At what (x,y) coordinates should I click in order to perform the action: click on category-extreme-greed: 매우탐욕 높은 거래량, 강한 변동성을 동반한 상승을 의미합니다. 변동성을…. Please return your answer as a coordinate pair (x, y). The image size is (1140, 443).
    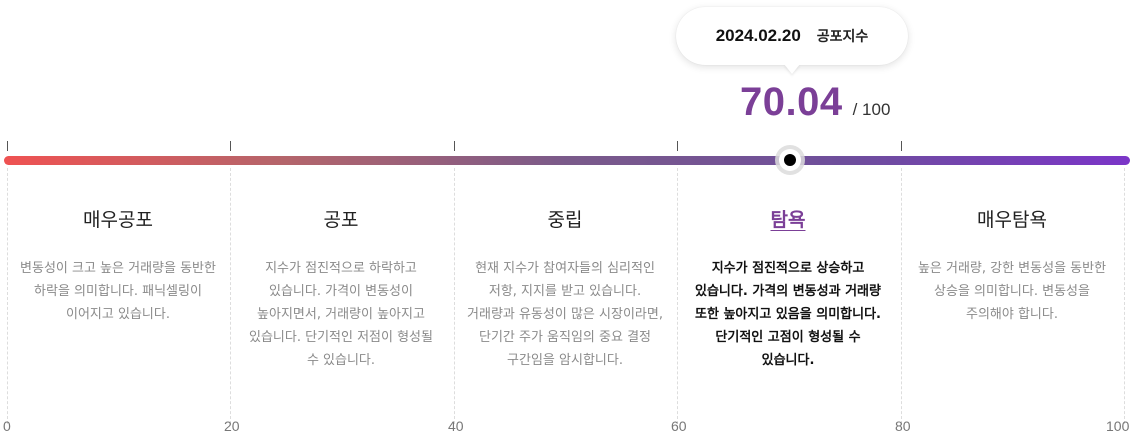
    Looking at the image, I should click on (1012, 265).